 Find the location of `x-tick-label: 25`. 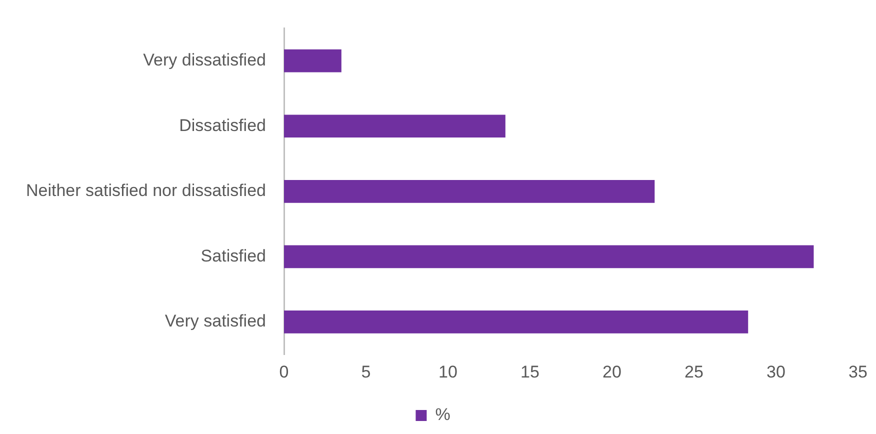

x-tick-label: 25 is located at coordinates (694, 372).